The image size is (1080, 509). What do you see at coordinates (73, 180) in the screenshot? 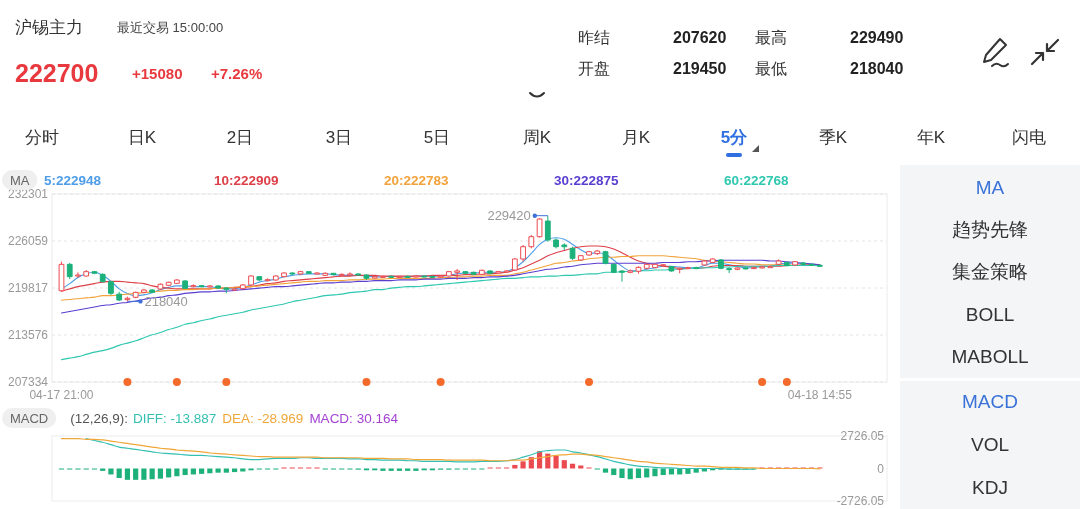
I see `text: 5:222948` at bounding box center [73, 180].